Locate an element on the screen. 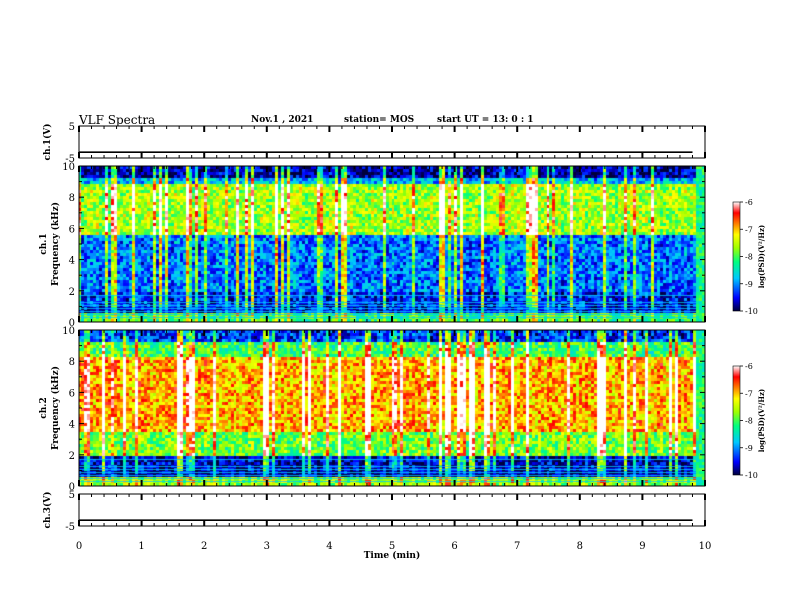 This screenshot has width=792, height=612. colorbar-tick-label-2-2: -8 is located at coordinates (749, 421).